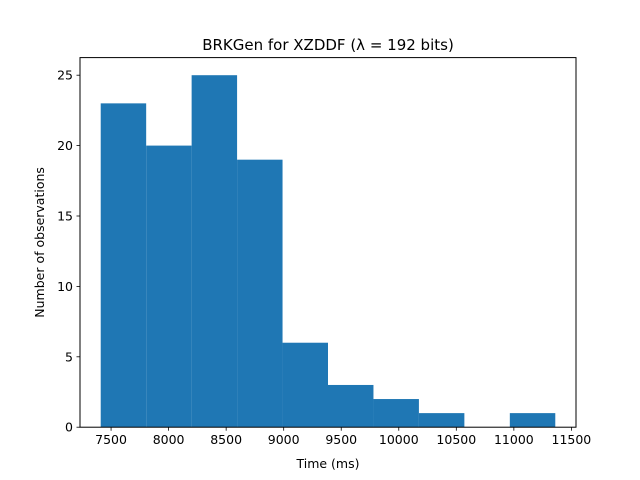  Describe the element at coordinates (65, 216) in the screenshot. I see `y-tick-label: 15` at that location.